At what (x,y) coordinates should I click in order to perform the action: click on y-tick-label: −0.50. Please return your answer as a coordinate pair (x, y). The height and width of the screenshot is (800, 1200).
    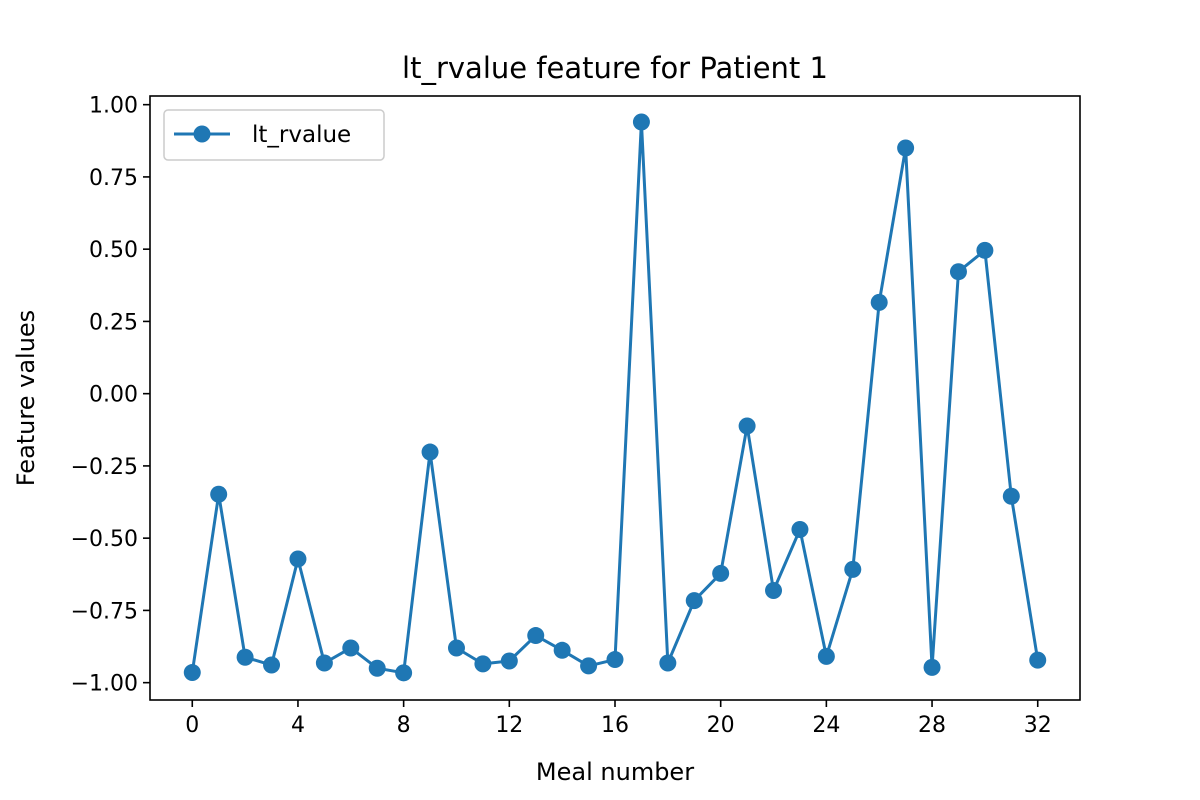
    Looking at the image, I should click on (104, 539).